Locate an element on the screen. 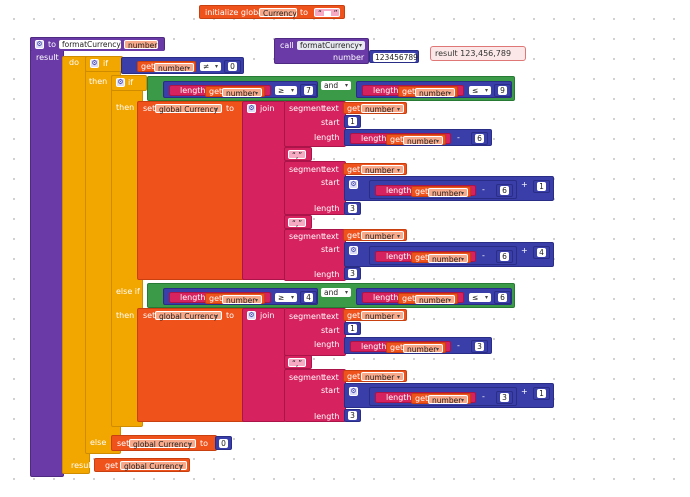 The image size is (690, 497). var-dropdown: global Currency ▾ is located at coordinates (153, 466).